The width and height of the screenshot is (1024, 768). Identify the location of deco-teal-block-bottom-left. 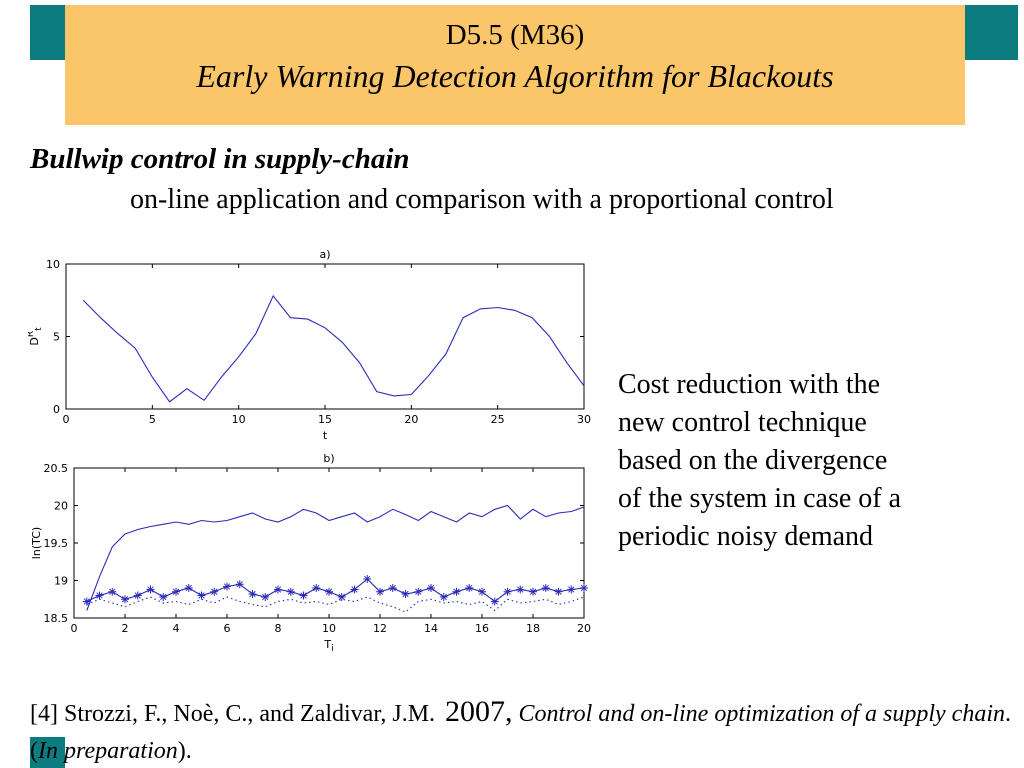
(47, 752).